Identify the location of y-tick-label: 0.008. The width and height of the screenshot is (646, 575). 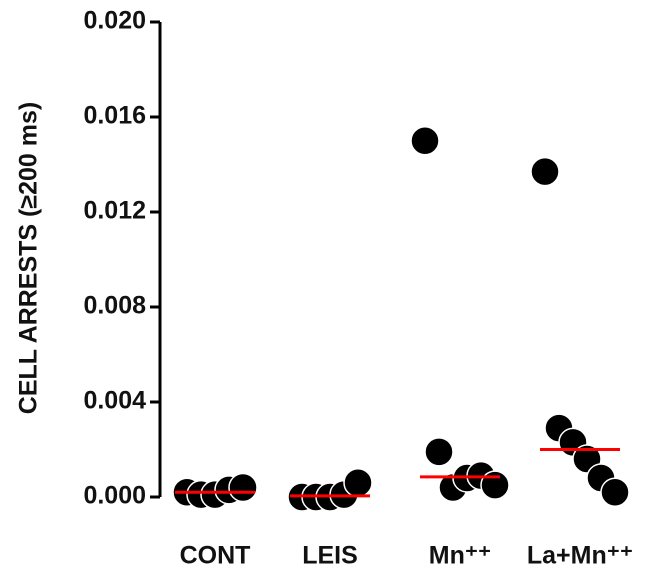
(114, 306).